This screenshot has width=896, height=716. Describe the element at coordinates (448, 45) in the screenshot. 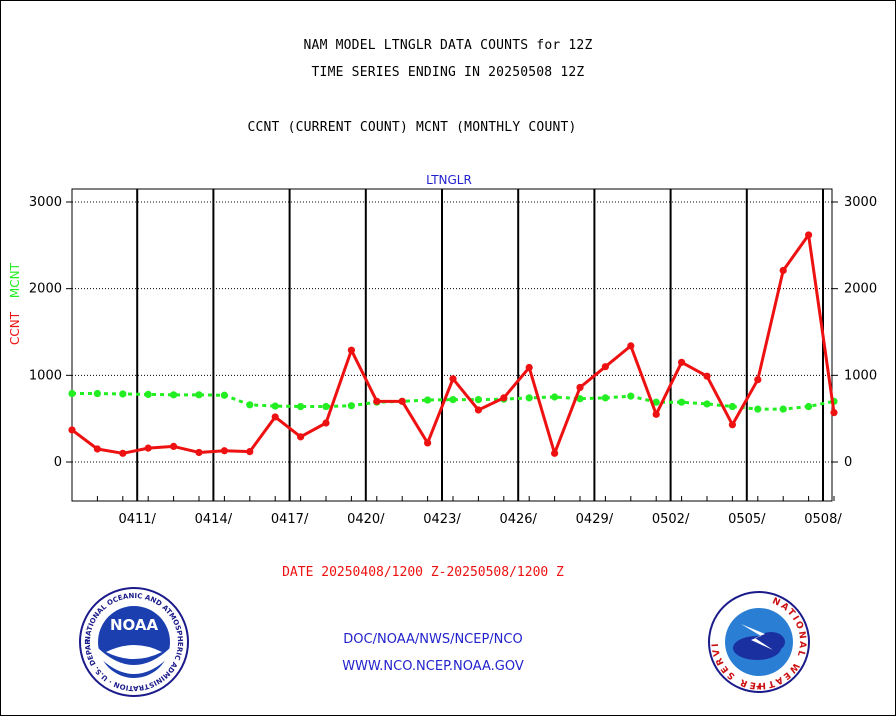

I see `chart-heading-line1: NAM MODEL LTNGLR DATA COUNTS for 12Z` at that location.